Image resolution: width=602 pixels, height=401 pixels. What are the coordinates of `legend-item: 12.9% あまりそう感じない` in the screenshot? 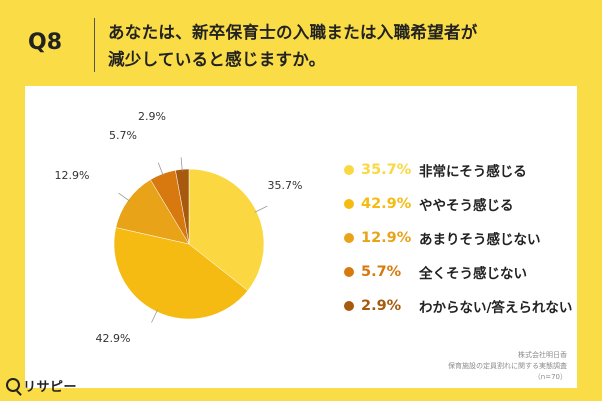 It's located at (442, 238).